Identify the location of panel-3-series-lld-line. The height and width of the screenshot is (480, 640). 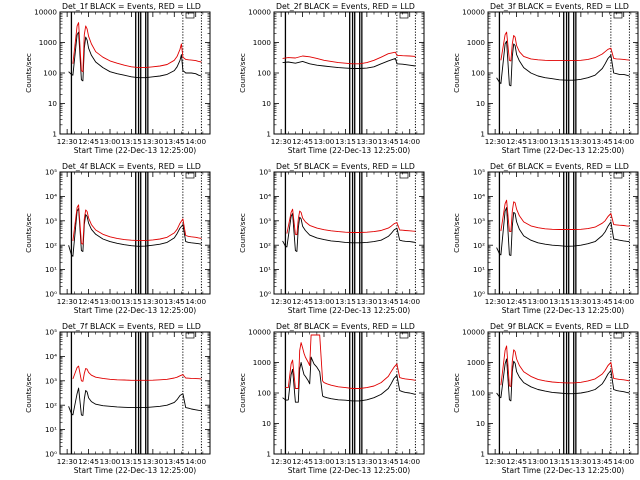
(565, 46).